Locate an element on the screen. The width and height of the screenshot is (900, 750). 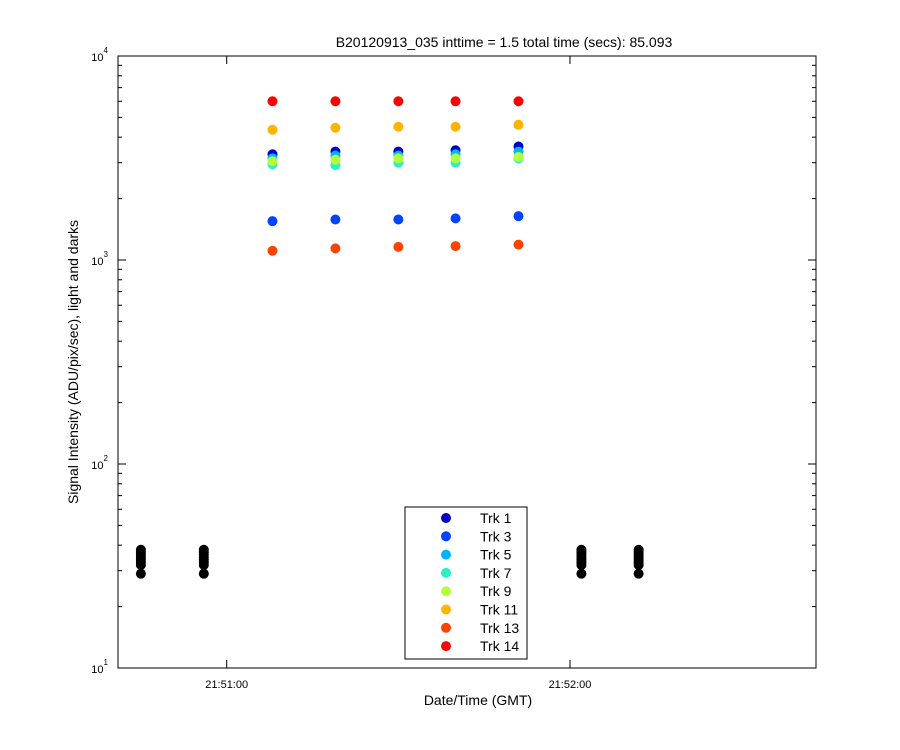
legend-label: Trk 13 is located at coordinates (499, 628).